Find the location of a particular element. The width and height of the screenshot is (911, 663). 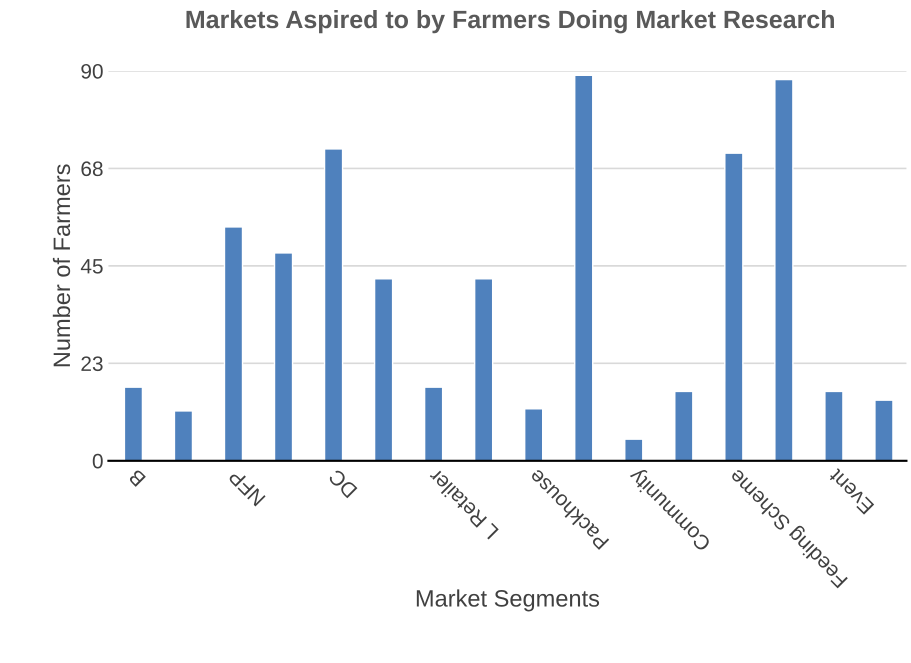

y-tick-label: 45 is located at coordinates (91, 266).